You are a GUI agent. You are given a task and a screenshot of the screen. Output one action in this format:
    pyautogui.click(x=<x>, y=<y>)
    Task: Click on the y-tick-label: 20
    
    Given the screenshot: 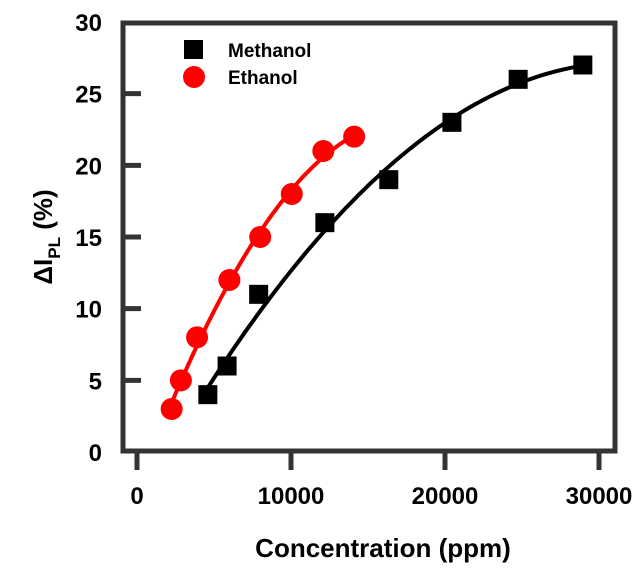 What is the action you would take?
    pyautogui.click(x=88, y=166)
    